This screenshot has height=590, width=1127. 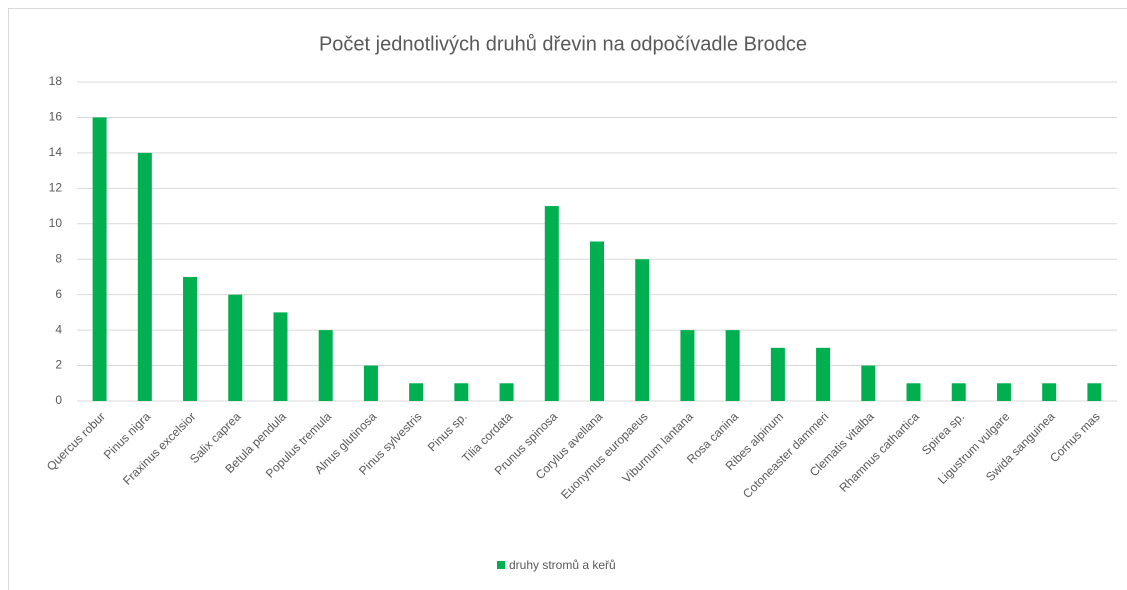 I want to click on y-tick-label: 8, so click(x=58, y=258).